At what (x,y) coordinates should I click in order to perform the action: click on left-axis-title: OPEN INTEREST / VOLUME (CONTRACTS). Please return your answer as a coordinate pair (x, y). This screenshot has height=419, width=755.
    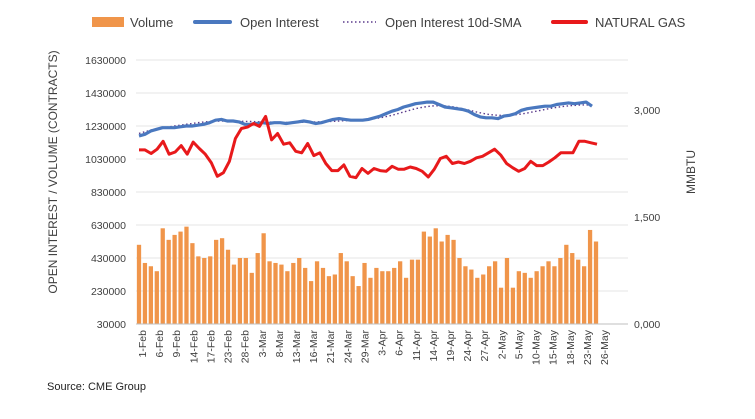
    Looking at the image, I should click on (53, 171).